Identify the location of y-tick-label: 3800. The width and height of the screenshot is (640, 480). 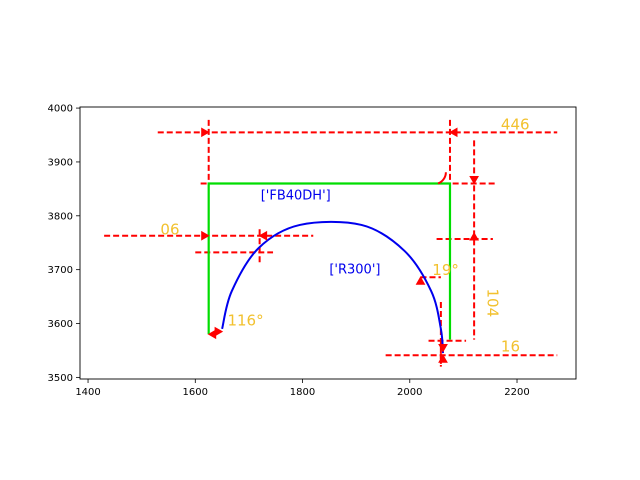
(60, 216).